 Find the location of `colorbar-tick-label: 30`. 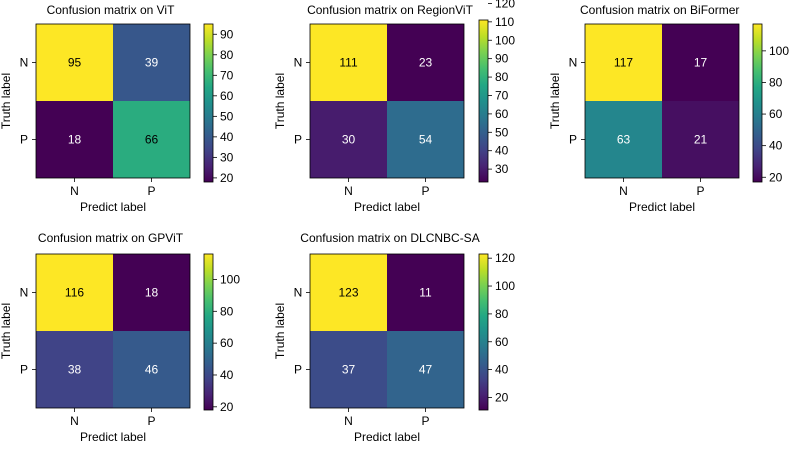

colorbar-tick-label: 30 is located at coordinates (502, 169).